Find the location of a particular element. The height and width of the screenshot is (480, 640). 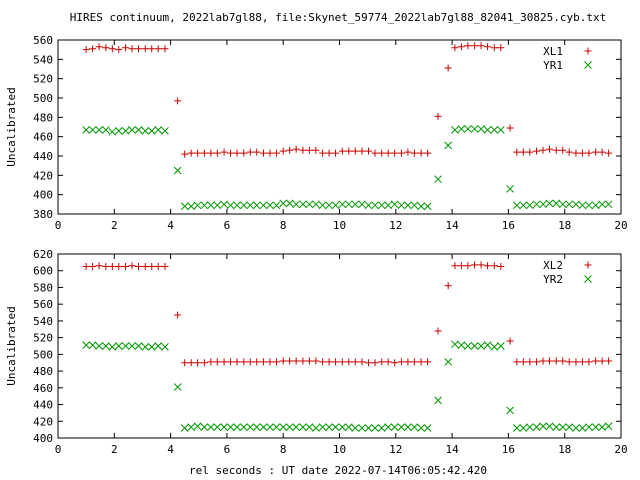

y-tick-label: 540 is located at coordinates (43, 321).